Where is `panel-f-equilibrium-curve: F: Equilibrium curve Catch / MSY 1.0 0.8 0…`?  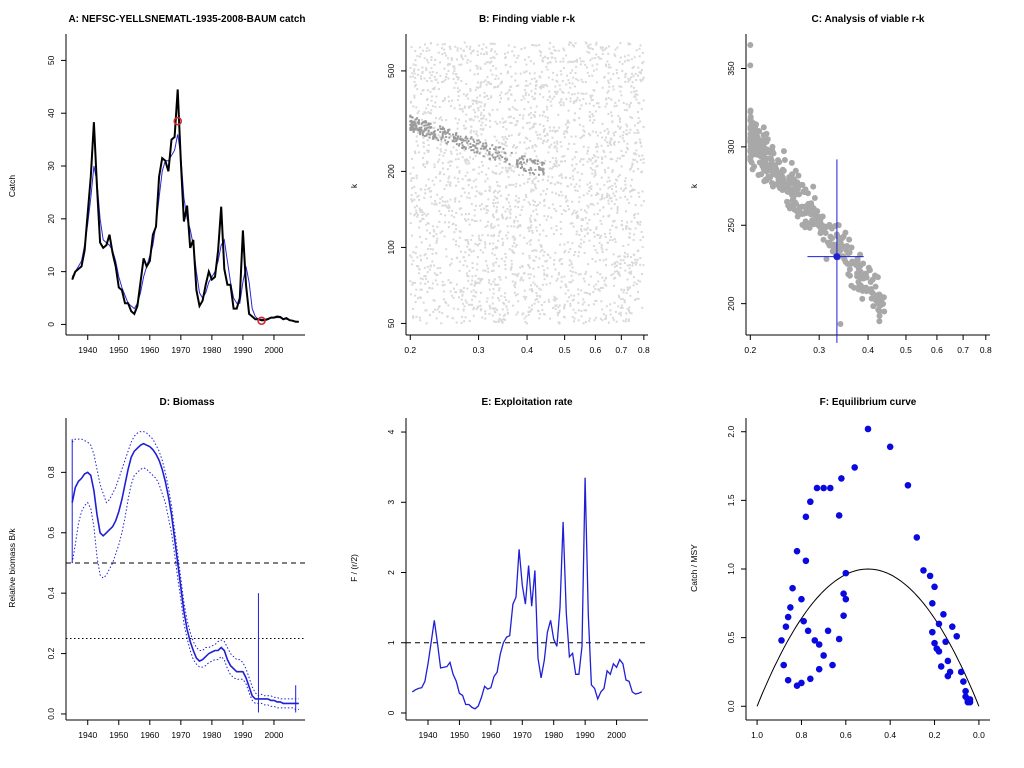 panel-f-equilibrium-curve: F: Equilibrium curve Catch / MSY 1.0 0.8 0… is located at coordinates (839, 568).